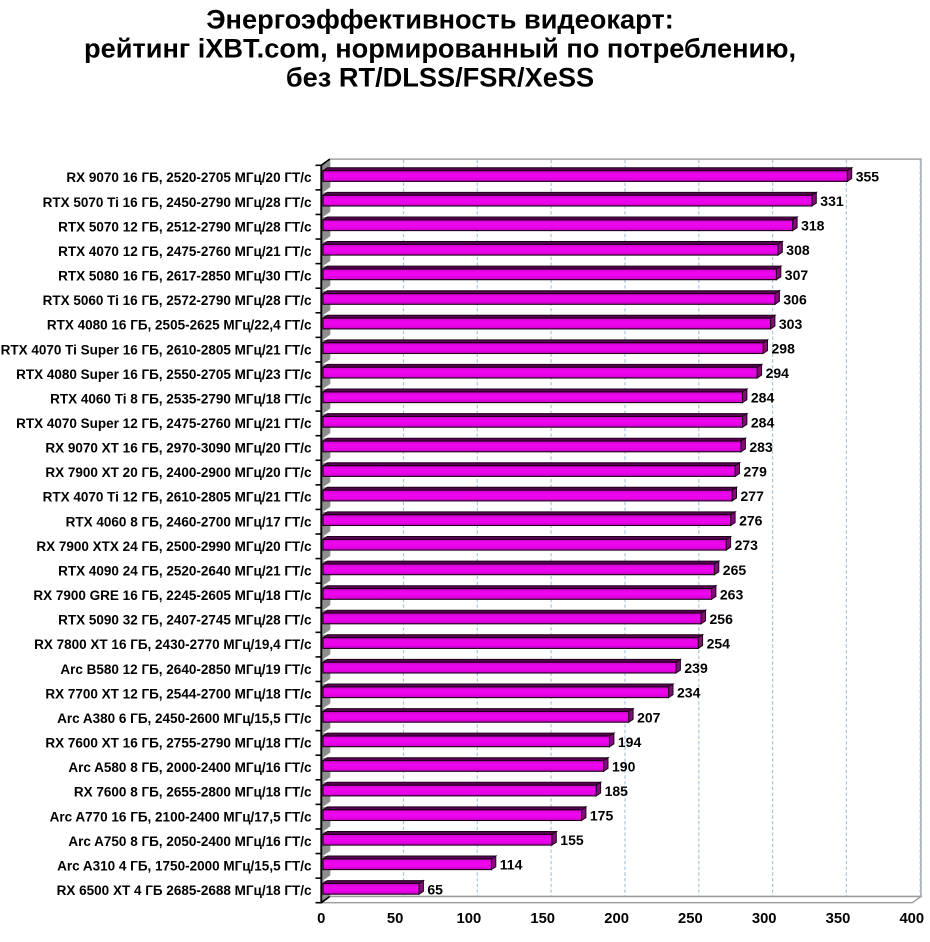 Image resolution: width=930 pixels, height=942 pixels. Describe the element at coordinates (189, 521) in the screenshot. I see `svg-text:RTX 4060 8 ГБ, 2460-2700 МГц/1: RTX 4060 8 ГБ, 2460-2700 МГц/17 ГТ/с` at that location.